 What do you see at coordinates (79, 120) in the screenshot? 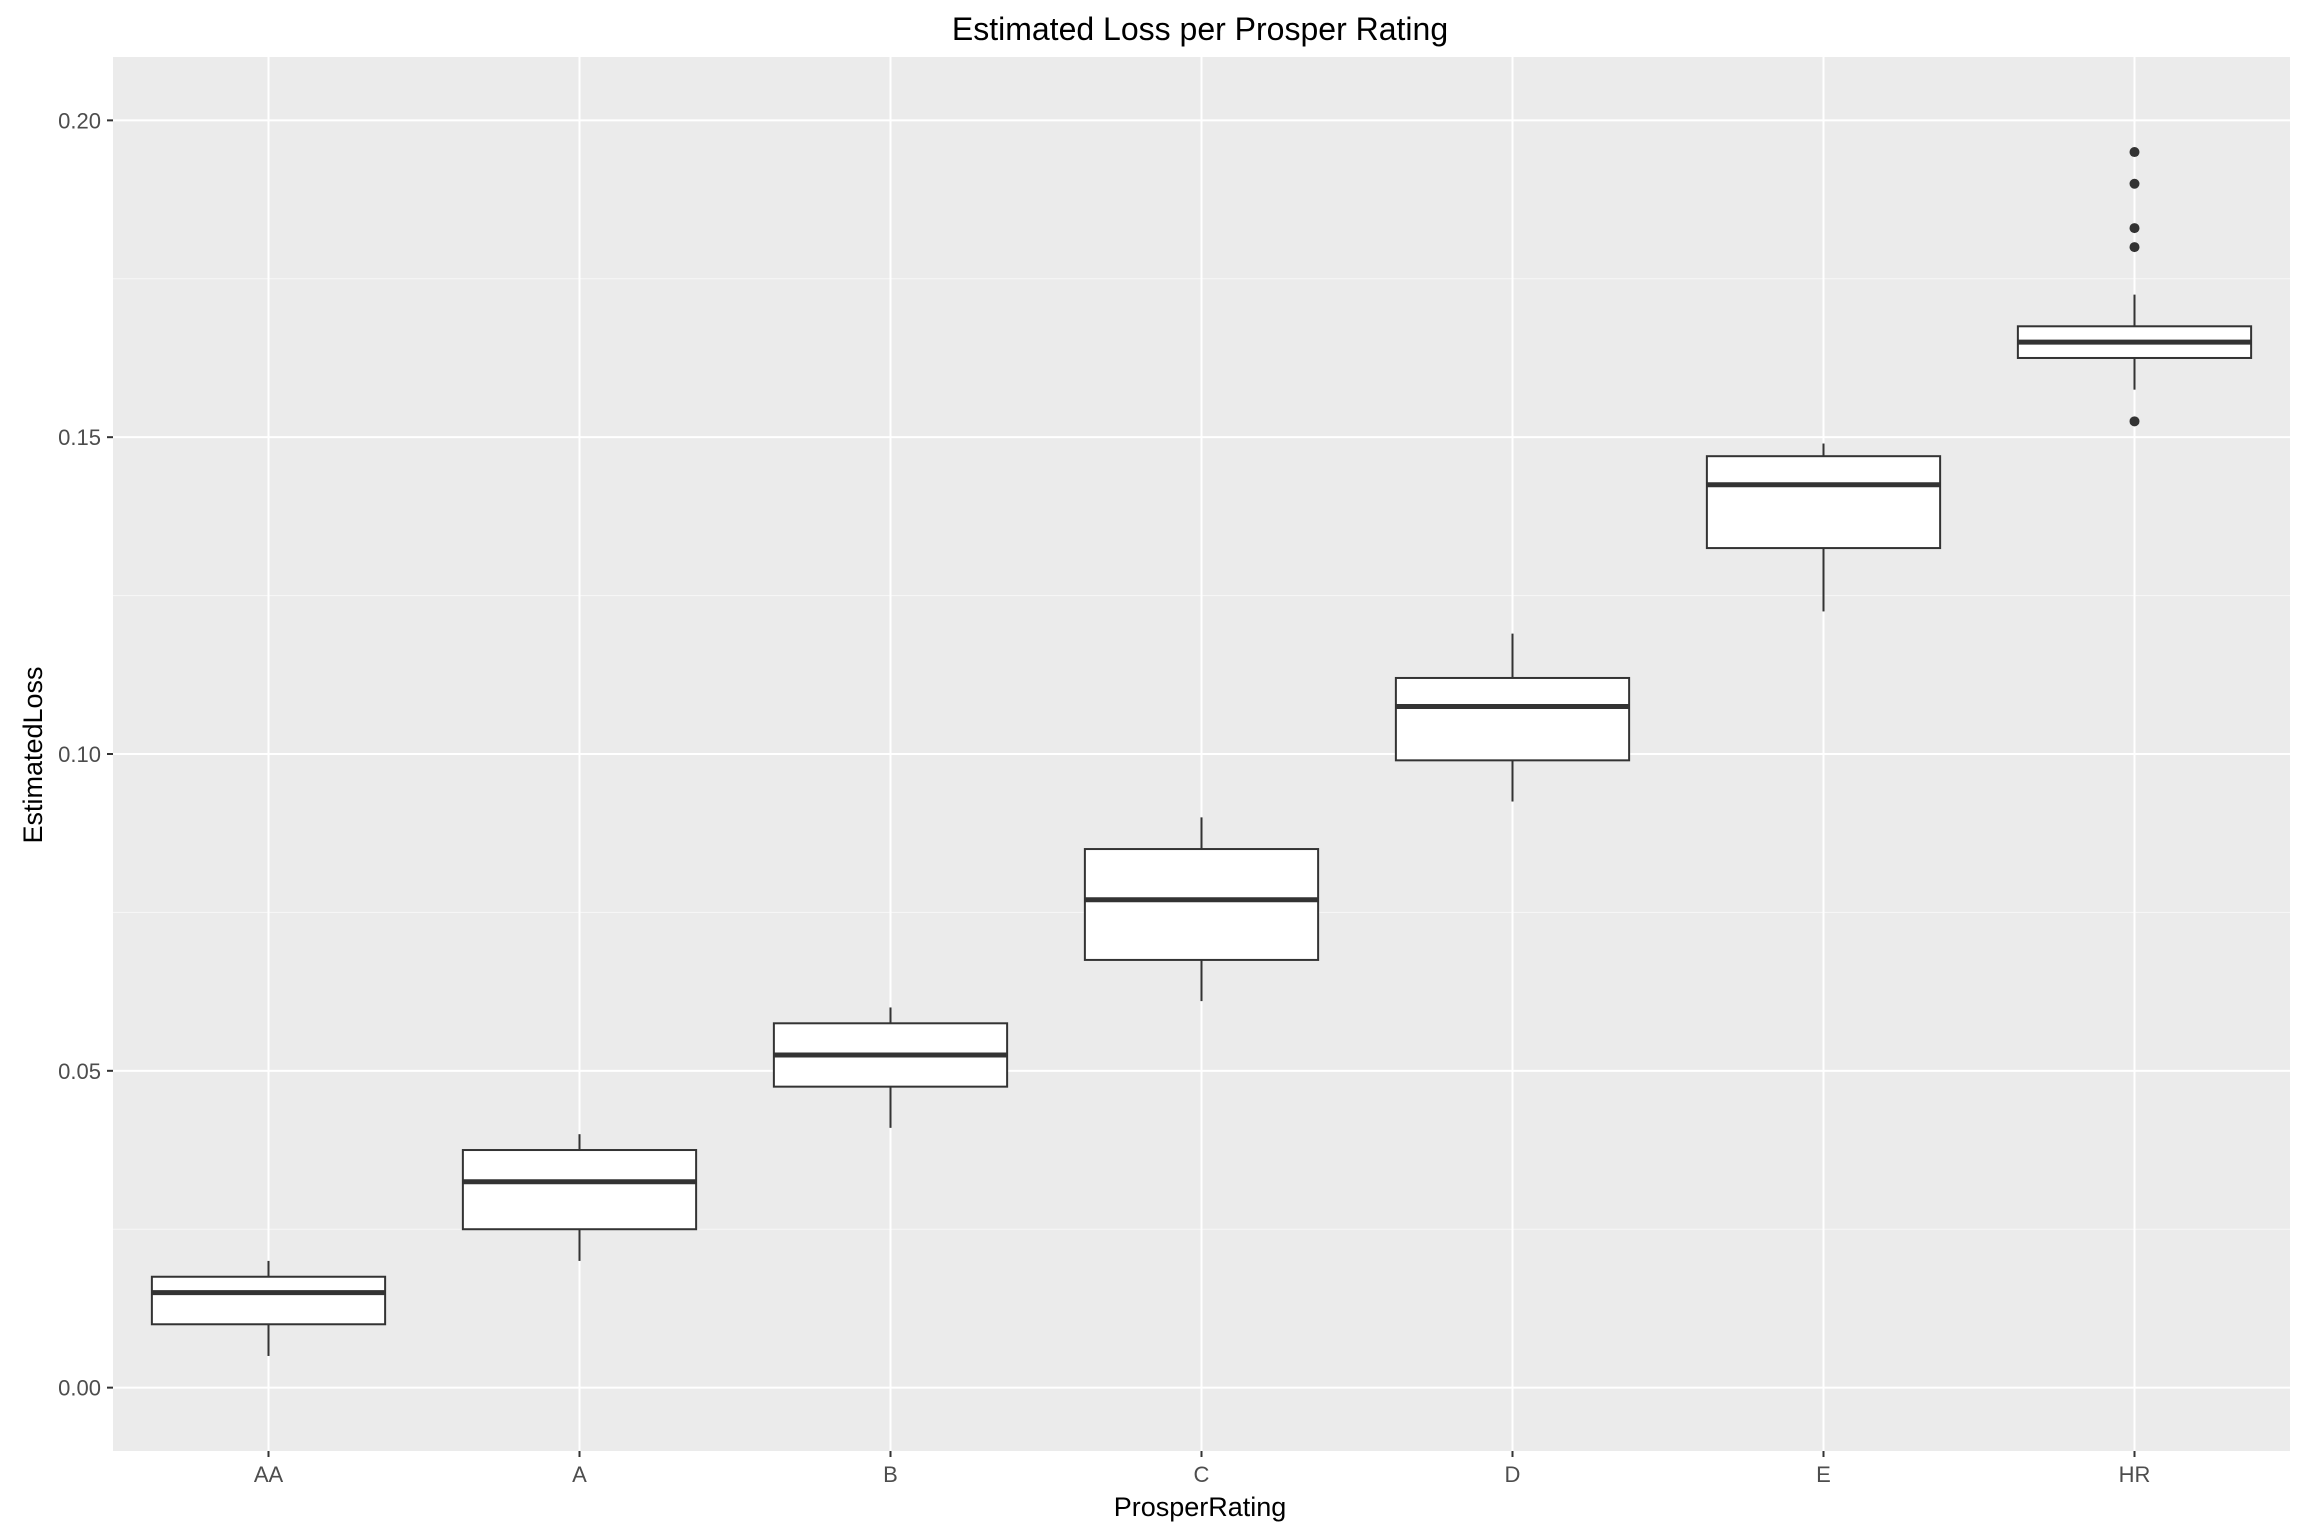
I see `y-tick-label: 0.20` at bounding box center [79, 120].